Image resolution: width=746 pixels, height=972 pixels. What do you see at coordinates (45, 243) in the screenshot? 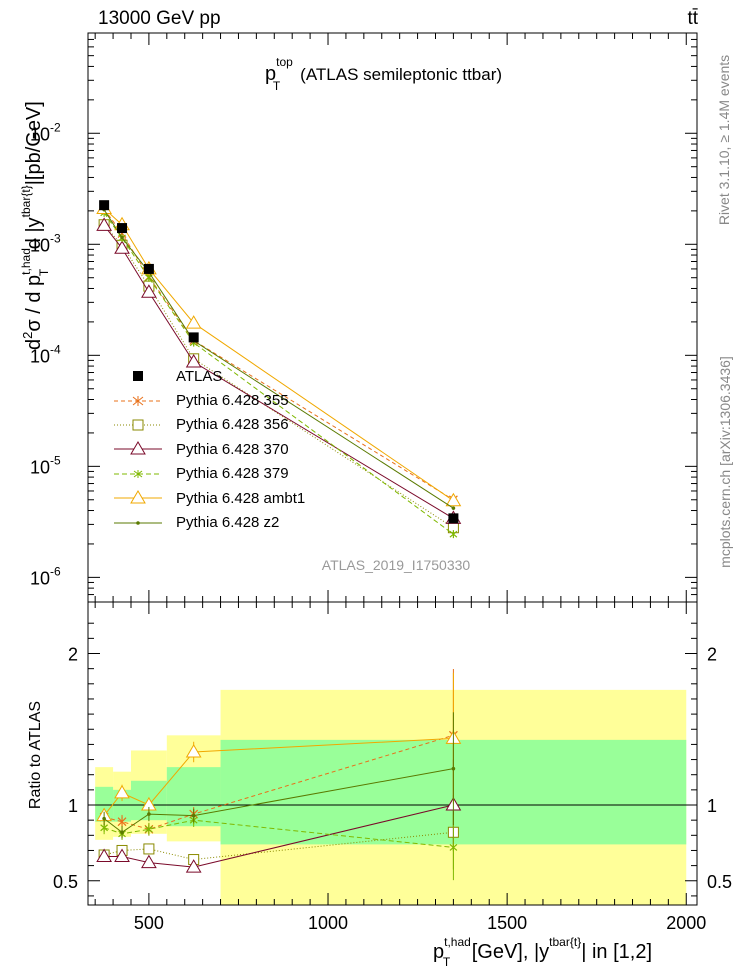
I see `y-tick-label: 10⁻³` at bounding box center [45, 243].